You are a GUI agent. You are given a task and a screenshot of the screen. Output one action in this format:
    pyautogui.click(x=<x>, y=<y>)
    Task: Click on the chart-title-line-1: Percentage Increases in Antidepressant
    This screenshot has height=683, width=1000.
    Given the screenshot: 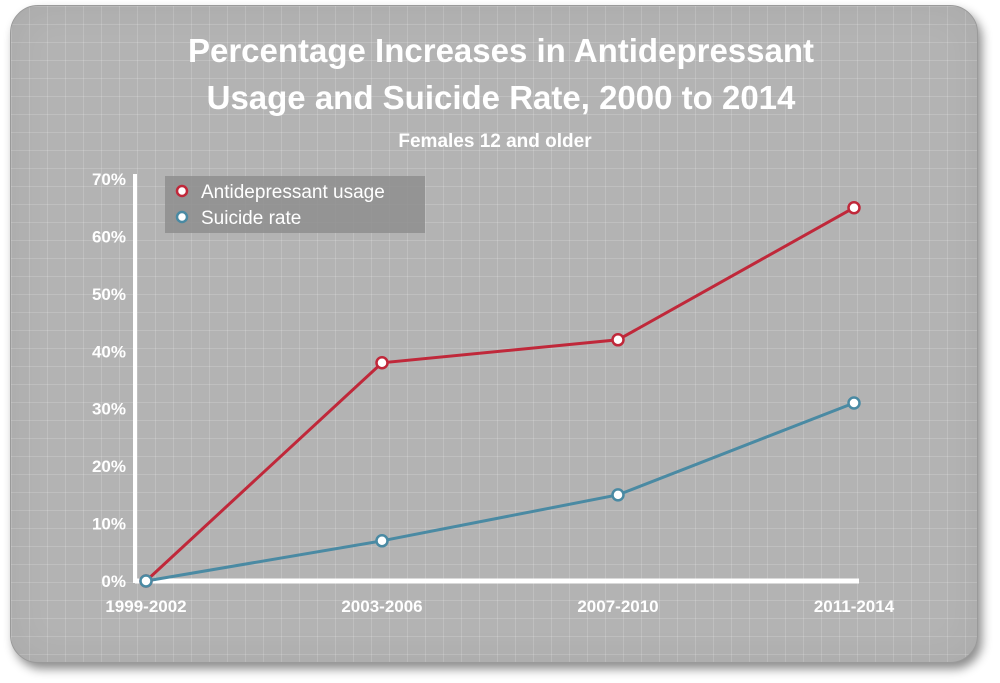 What is the action you would take?
    pyautogui.click(x=501, y=50)
    